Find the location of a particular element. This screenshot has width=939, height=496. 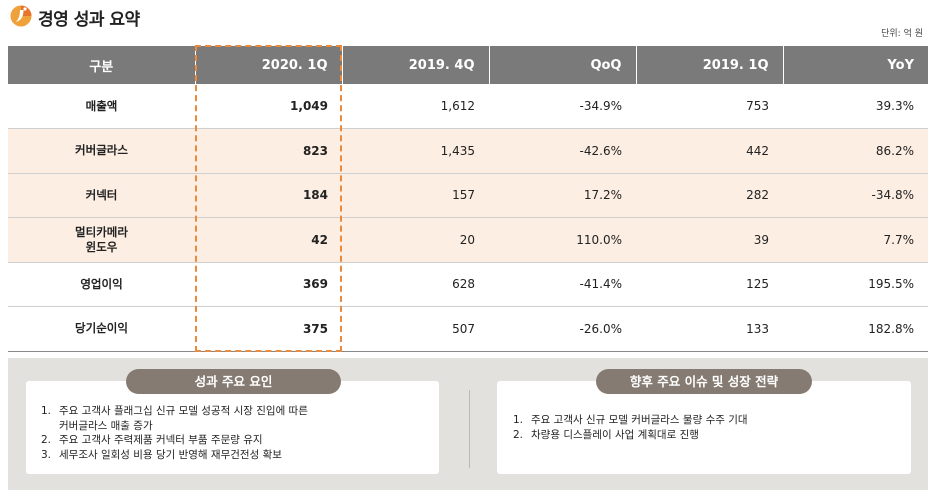

list-item-text: 주요 고객사 주력제품 커넥터 부품 주문량 유지 is located at coordinates (161, 440).